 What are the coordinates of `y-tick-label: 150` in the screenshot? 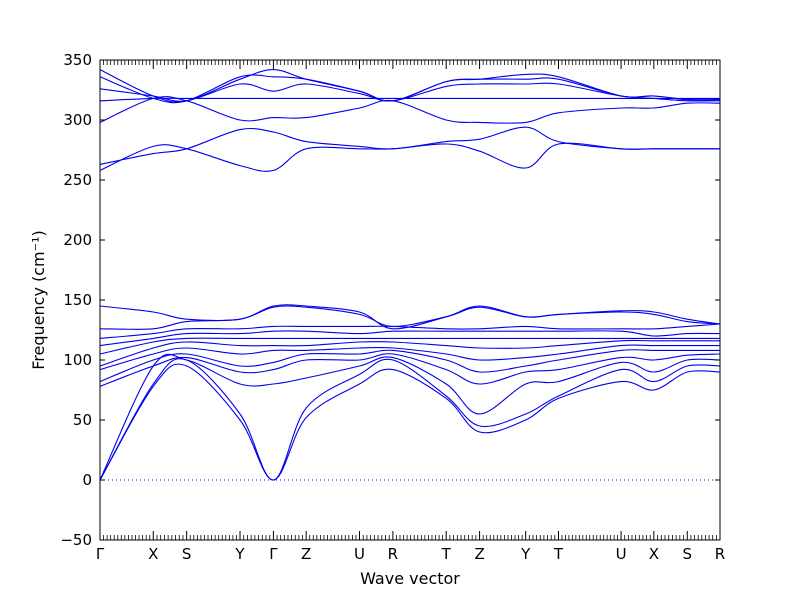 It's located at (77, 300).